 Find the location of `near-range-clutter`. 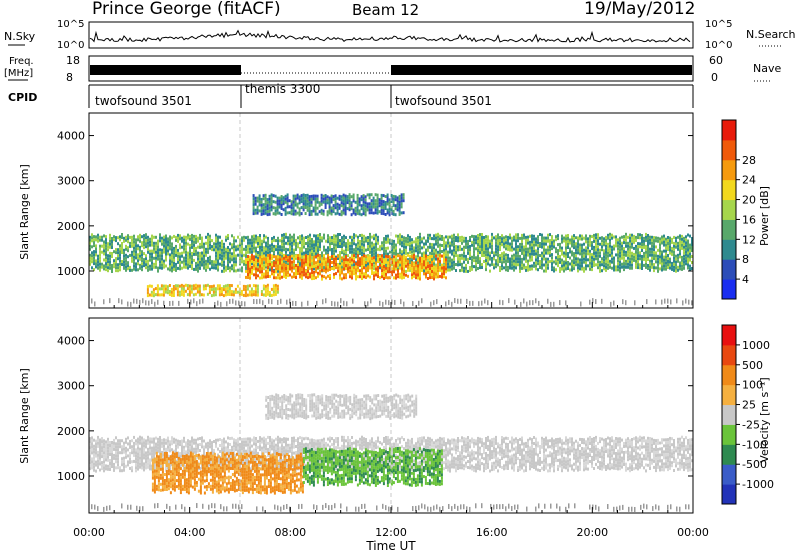

near-range-clutter is located at coordinates (392, 302).